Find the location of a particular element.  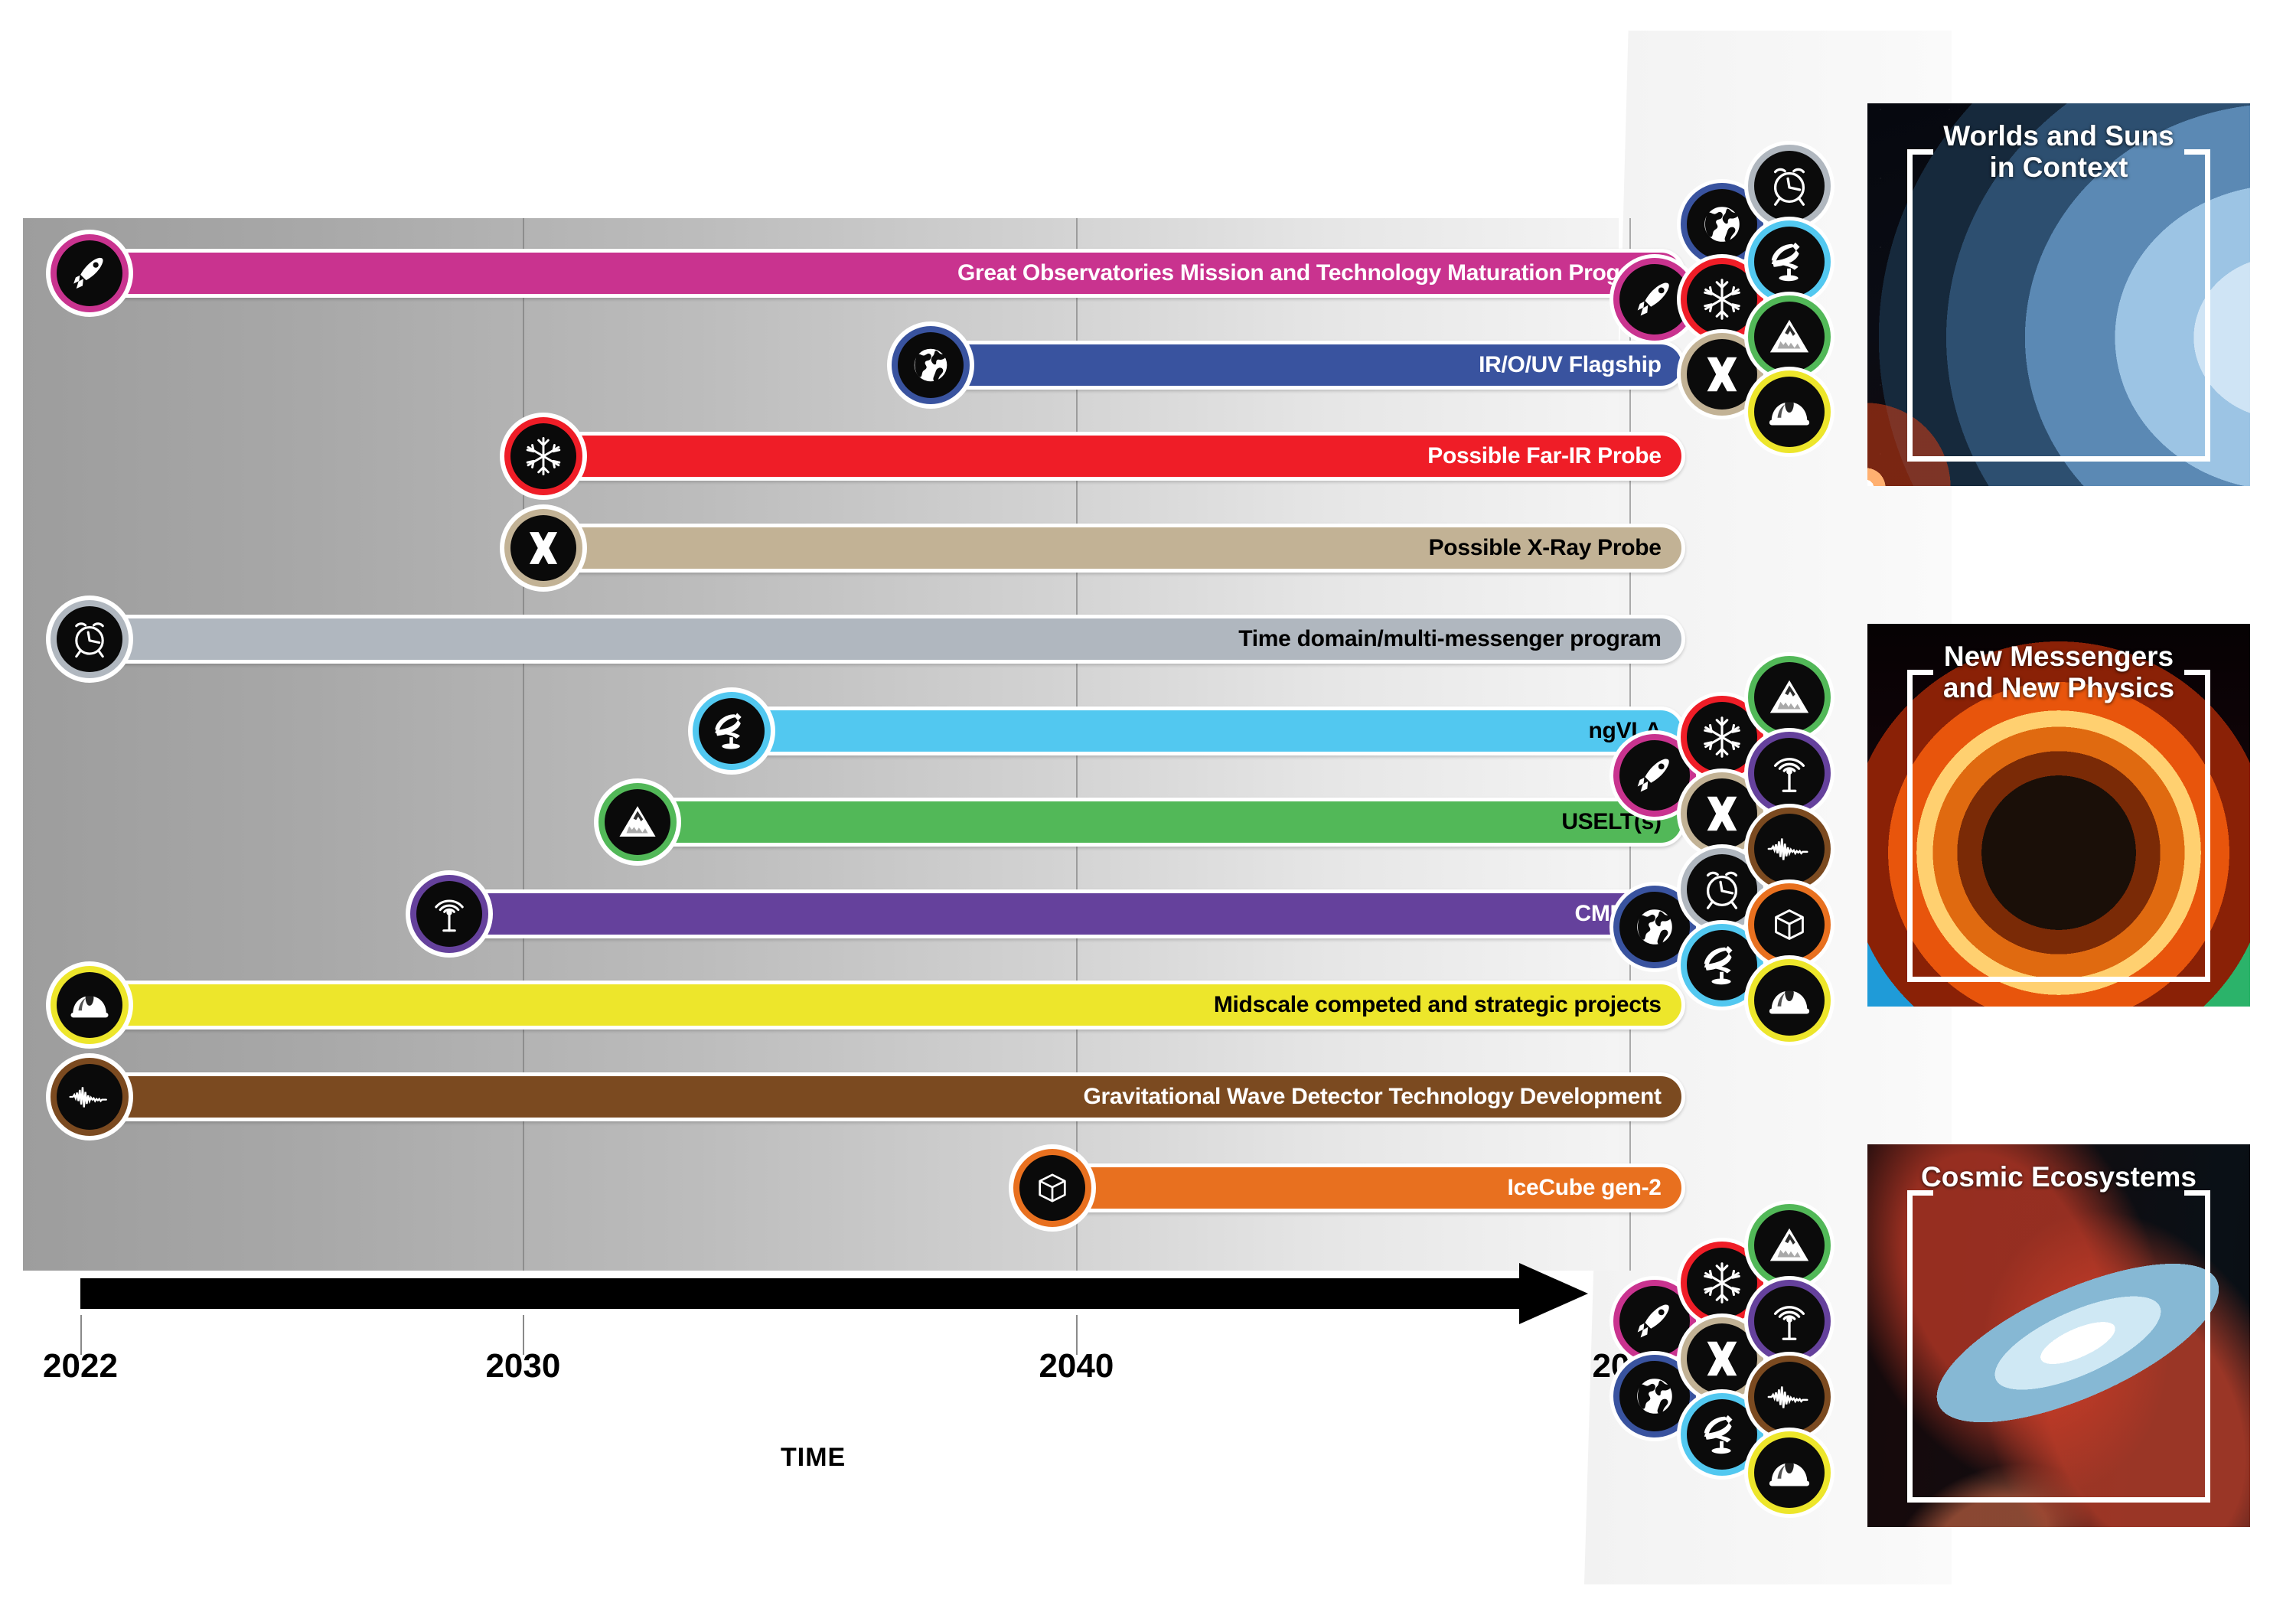

panel-new-messengers: New Messengers and New Physics is located at coordinates (2058, 815).